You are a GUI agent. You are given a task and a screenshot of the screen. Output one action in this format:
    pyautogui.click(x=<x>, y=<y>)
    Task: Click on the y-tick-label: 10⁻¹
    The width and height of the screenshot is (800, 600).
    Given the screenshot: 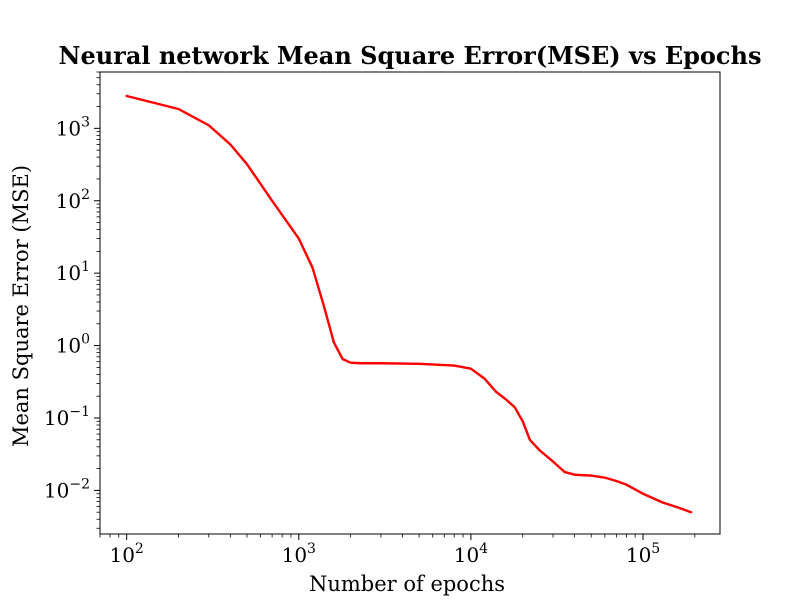 What is the action you would take?
    pyautogui.click(x=67, y=417)
    